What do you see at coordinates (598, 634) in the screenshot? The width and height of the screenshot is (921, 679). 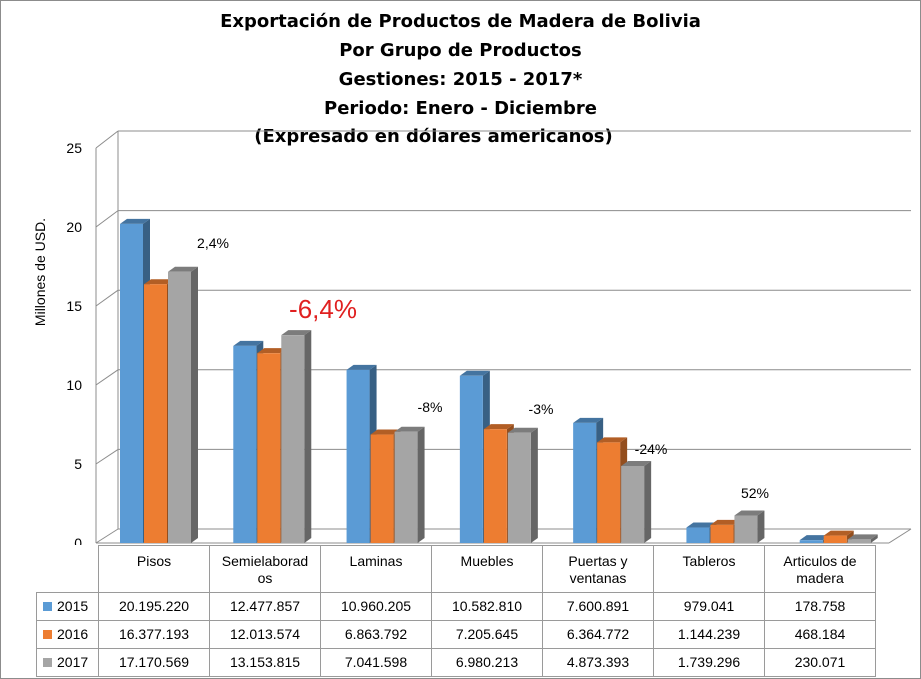 I see `table-cell: 6.364.772` at bounding box center [598, 634].